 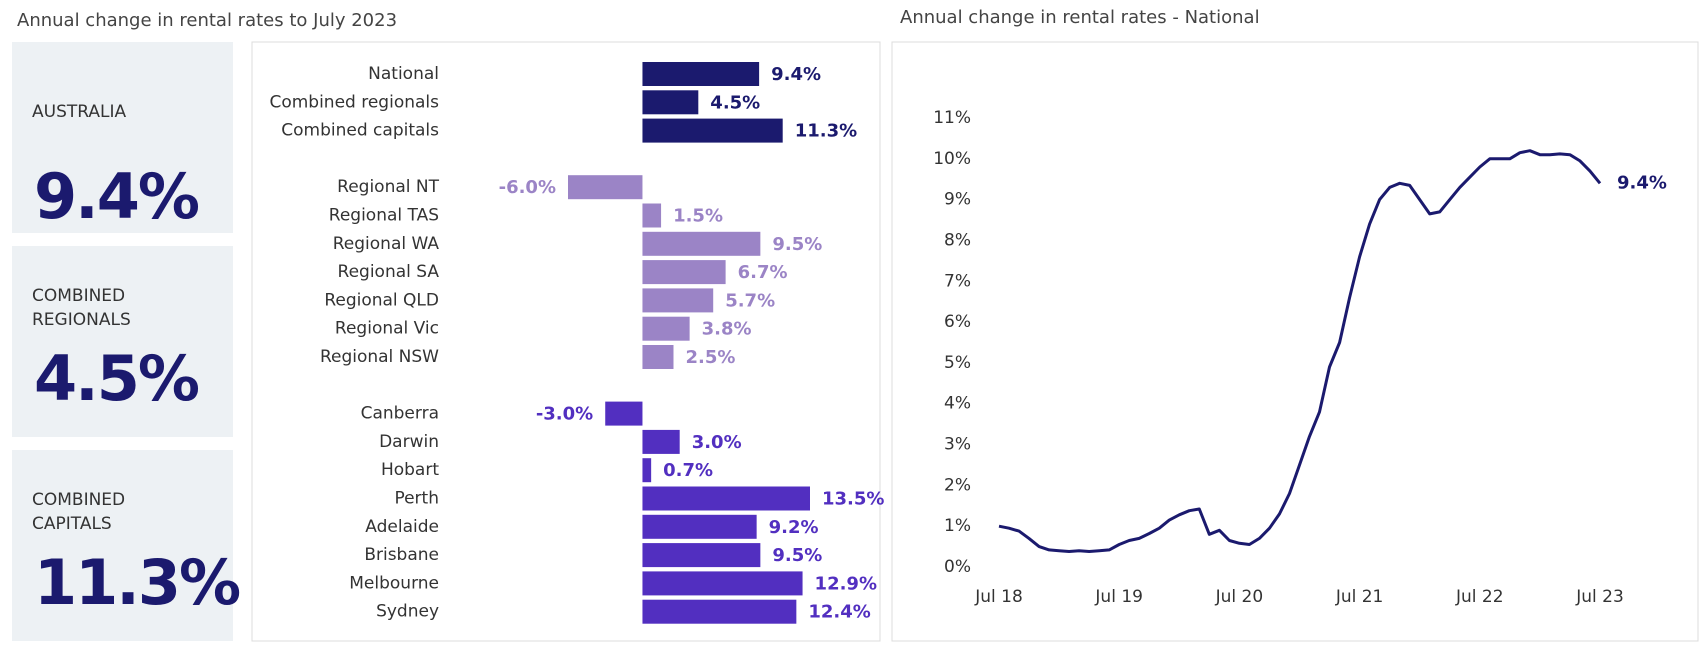 What do you see at coordinates (402, 527) in the screenshot?
I see `category-label: Adelaide` at bounding box center [402, 527].